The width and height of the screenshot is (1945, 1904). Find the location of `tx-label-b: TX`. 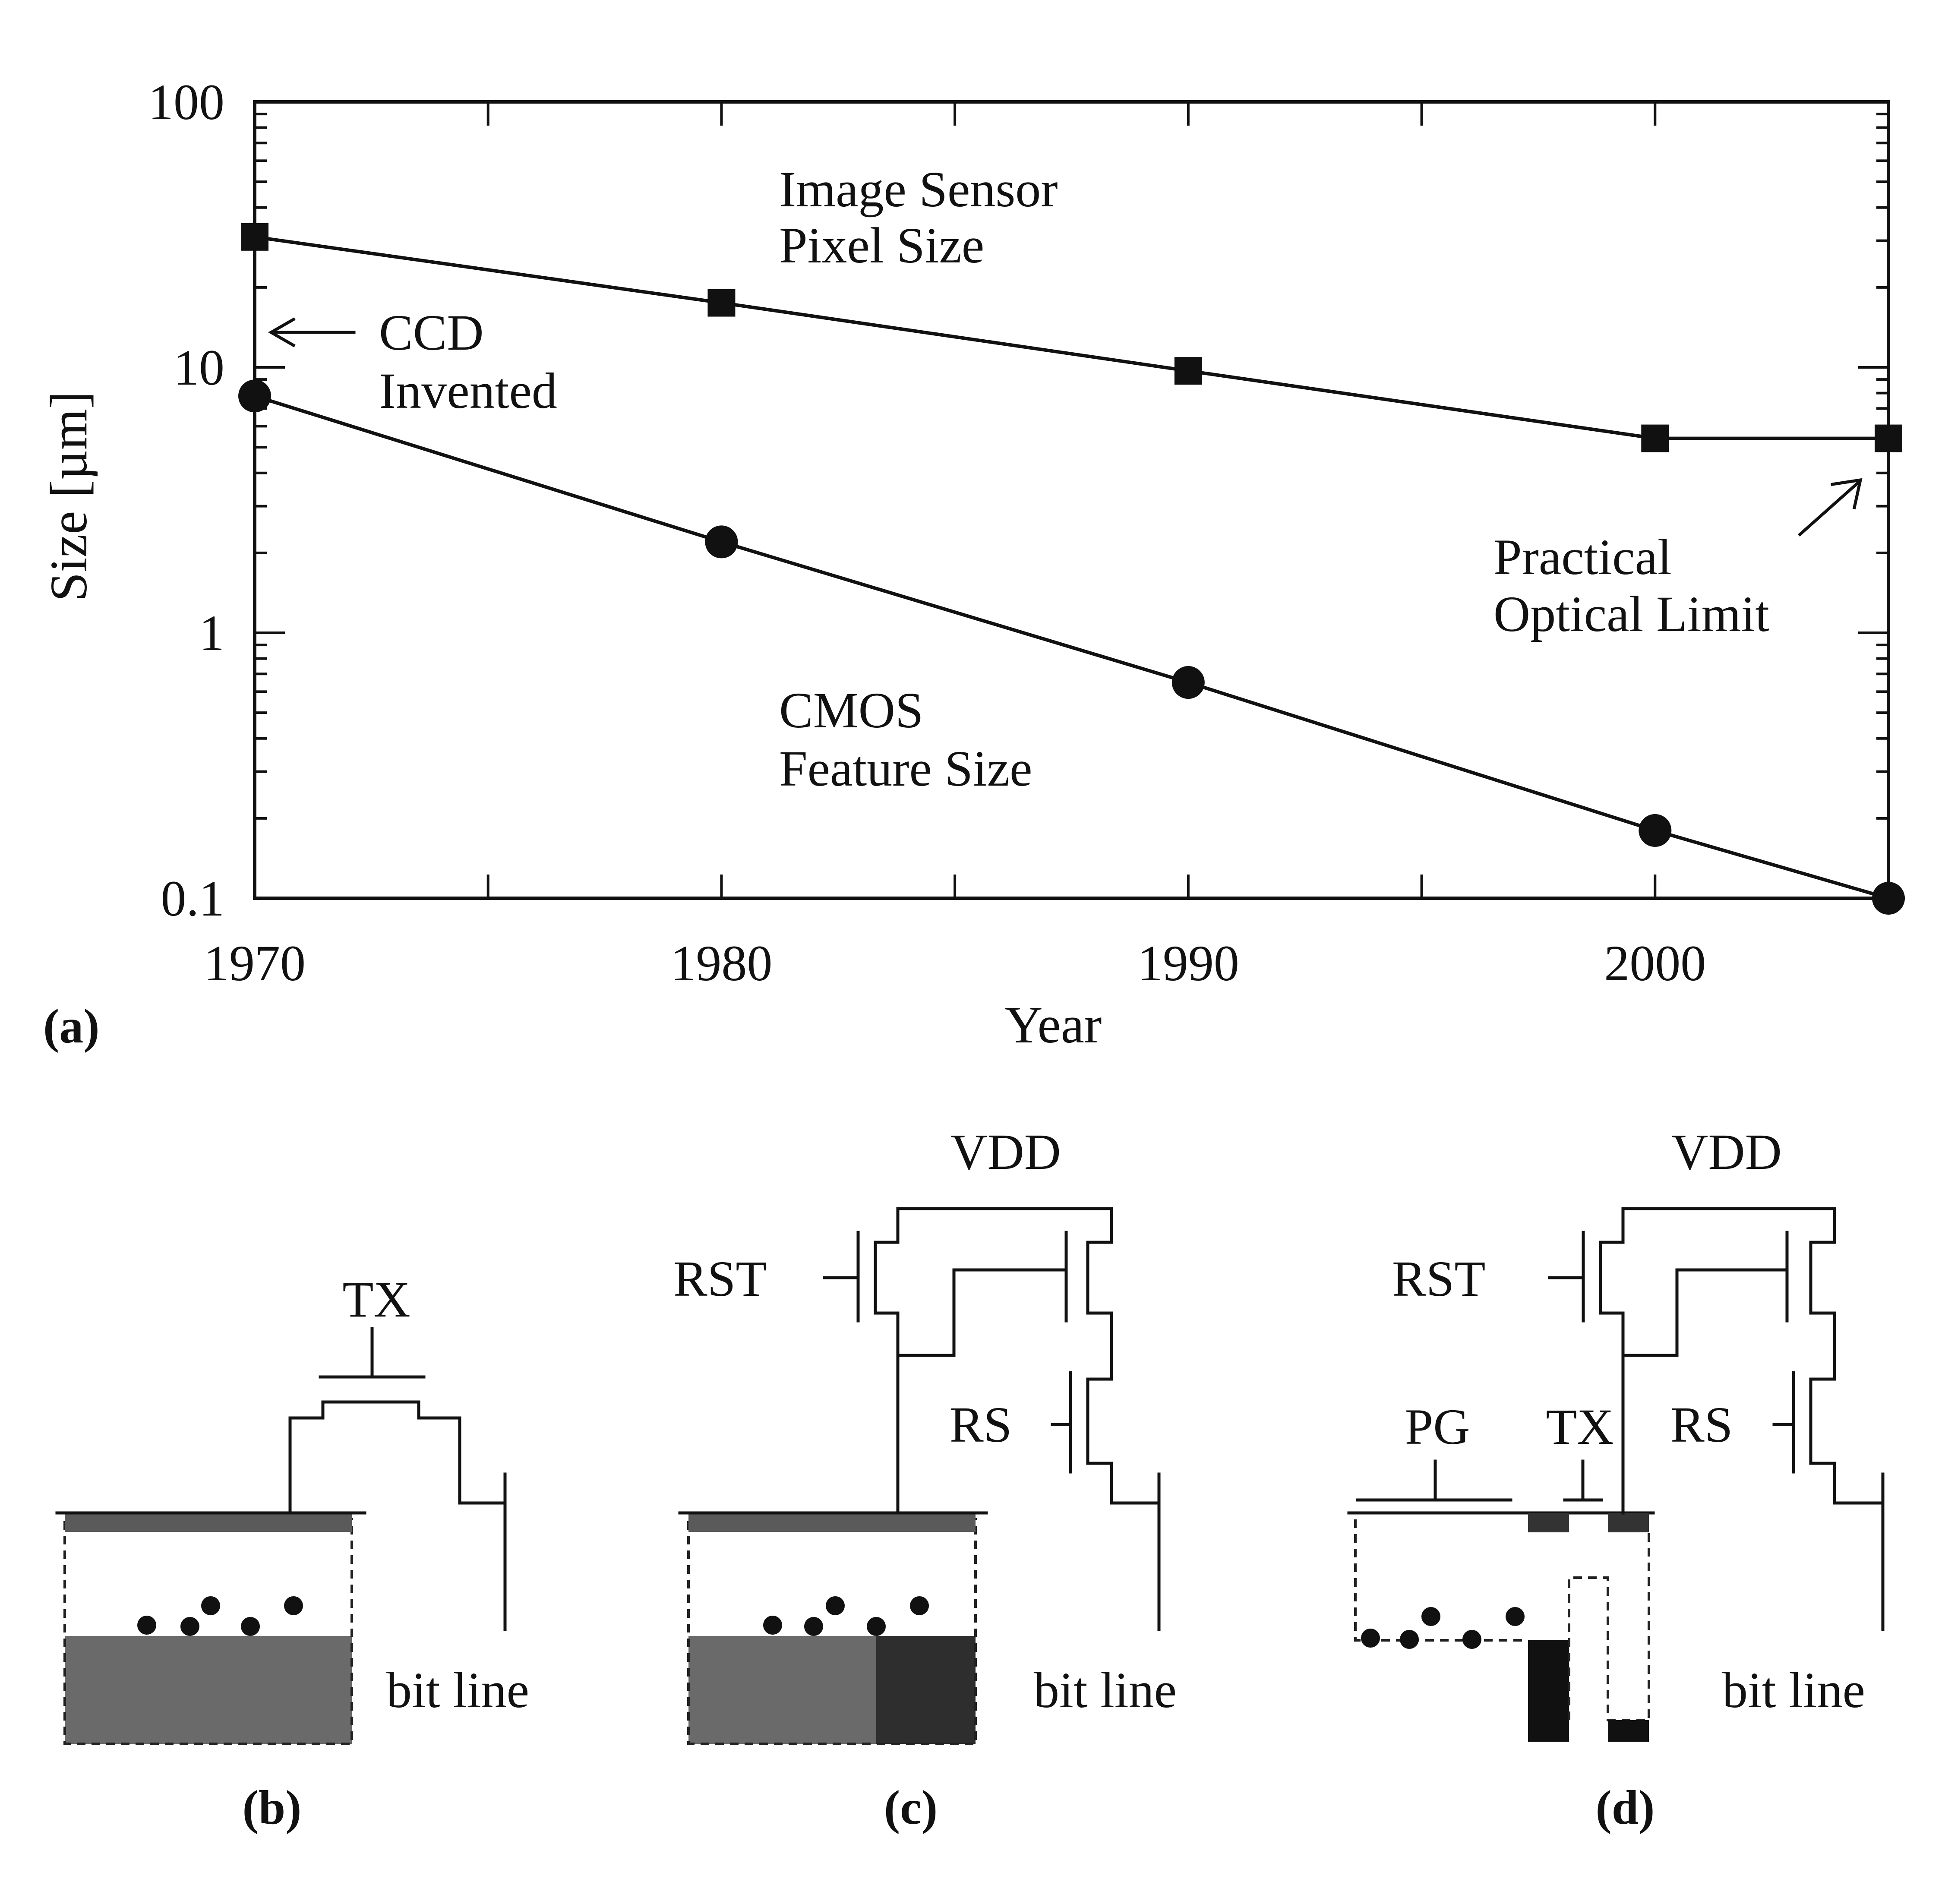

tx-label-b: TX is located at coordinates (376, 1299).